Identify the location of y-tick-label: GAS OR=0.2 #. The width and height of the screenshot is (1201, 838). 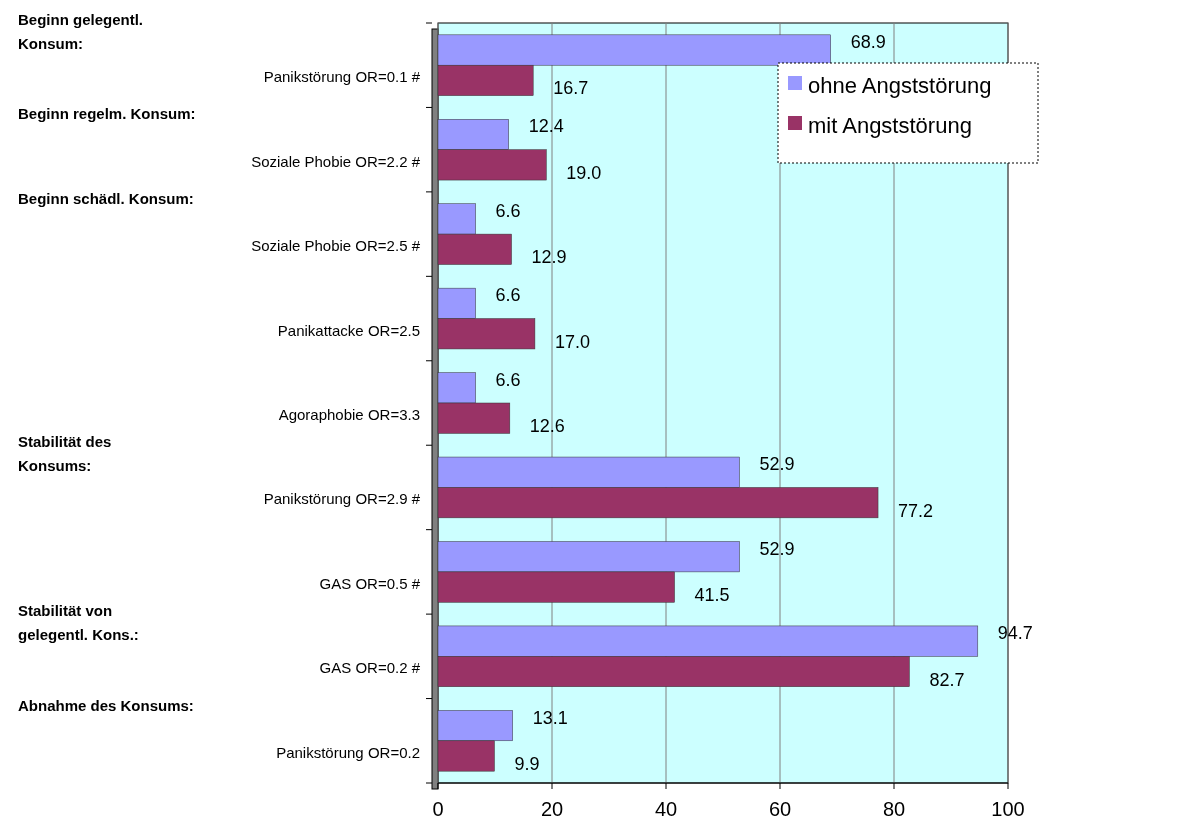
(370, 668).